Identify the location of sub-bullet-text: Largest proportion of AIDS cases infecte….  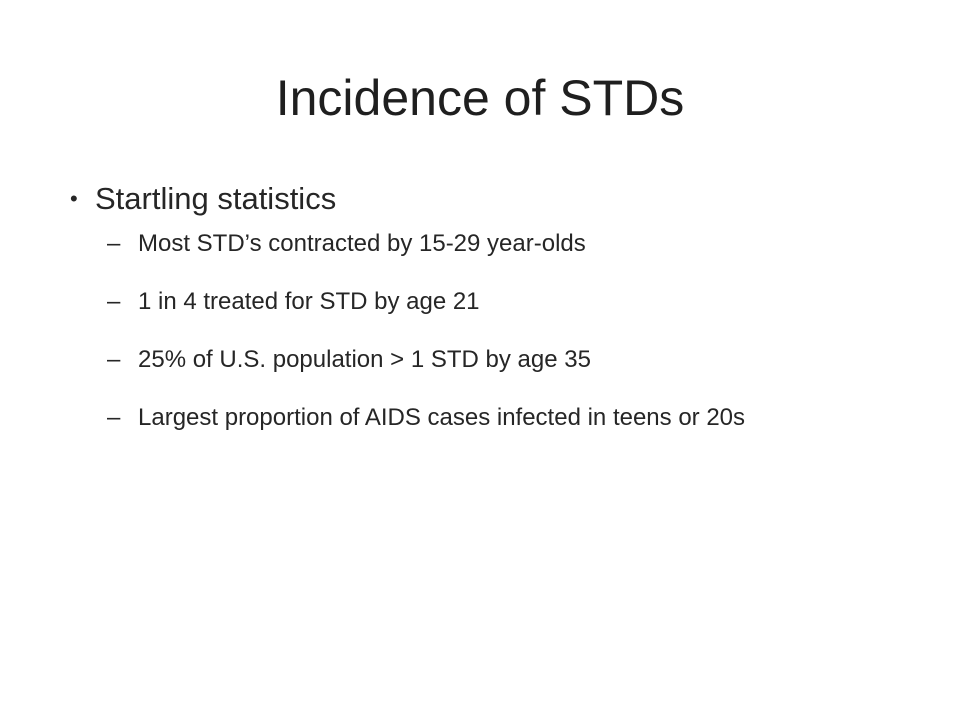
(442, 417).